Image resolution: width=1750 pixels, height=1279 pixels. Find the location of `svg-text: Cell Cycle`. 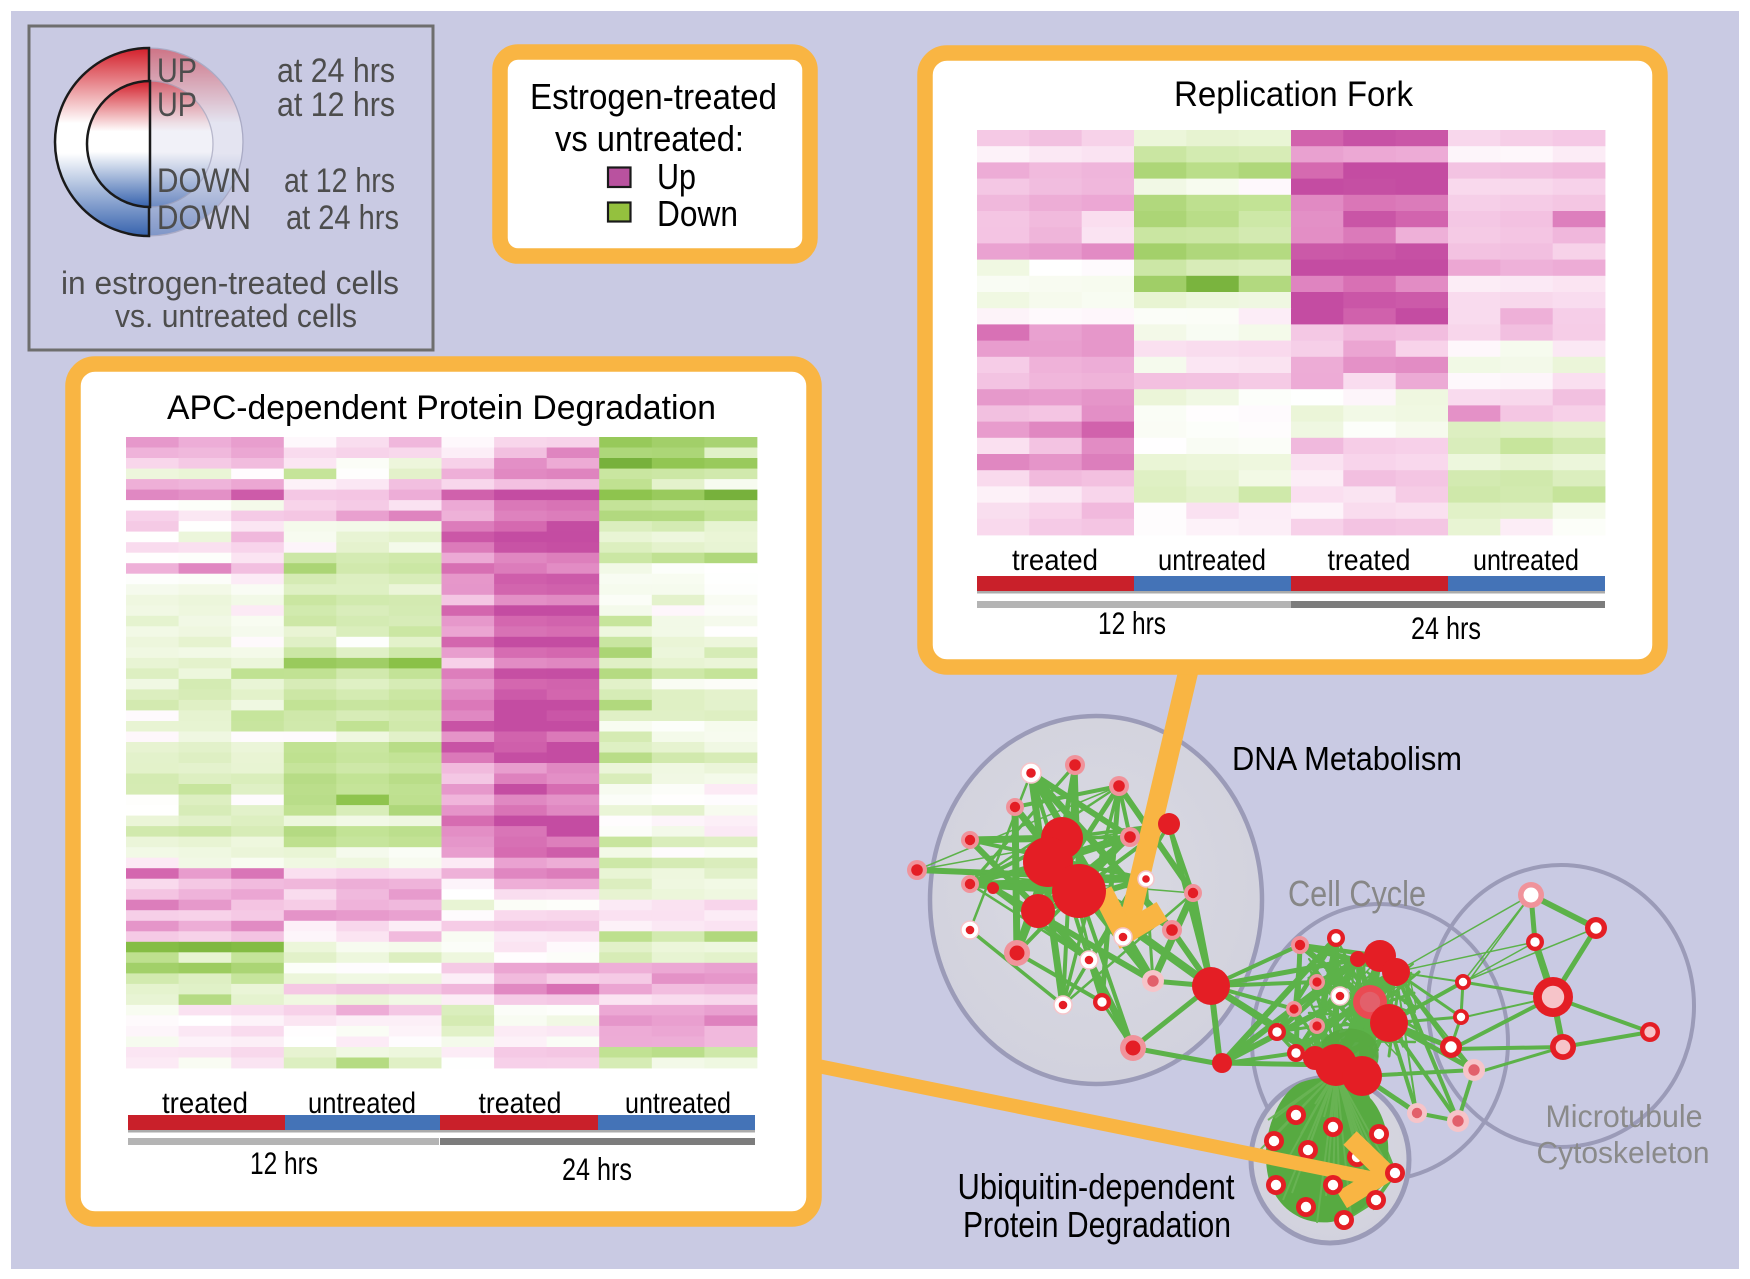

svg-text: Cell Cycle is located at coordinates (1357, 893).